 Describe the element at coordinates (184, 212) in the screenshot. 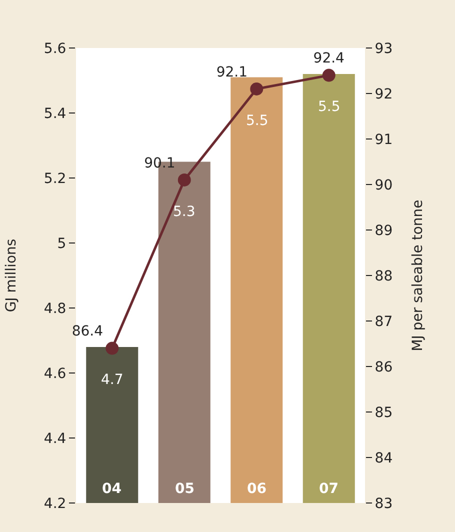

I see `data-label: 5.3` at that location.